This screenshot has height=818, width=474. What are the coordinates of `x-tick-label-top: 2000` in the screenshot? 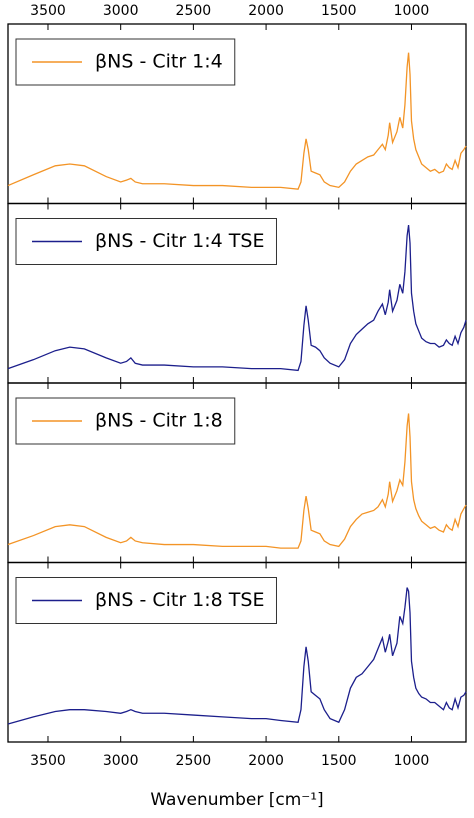 It's located at (266, 11).